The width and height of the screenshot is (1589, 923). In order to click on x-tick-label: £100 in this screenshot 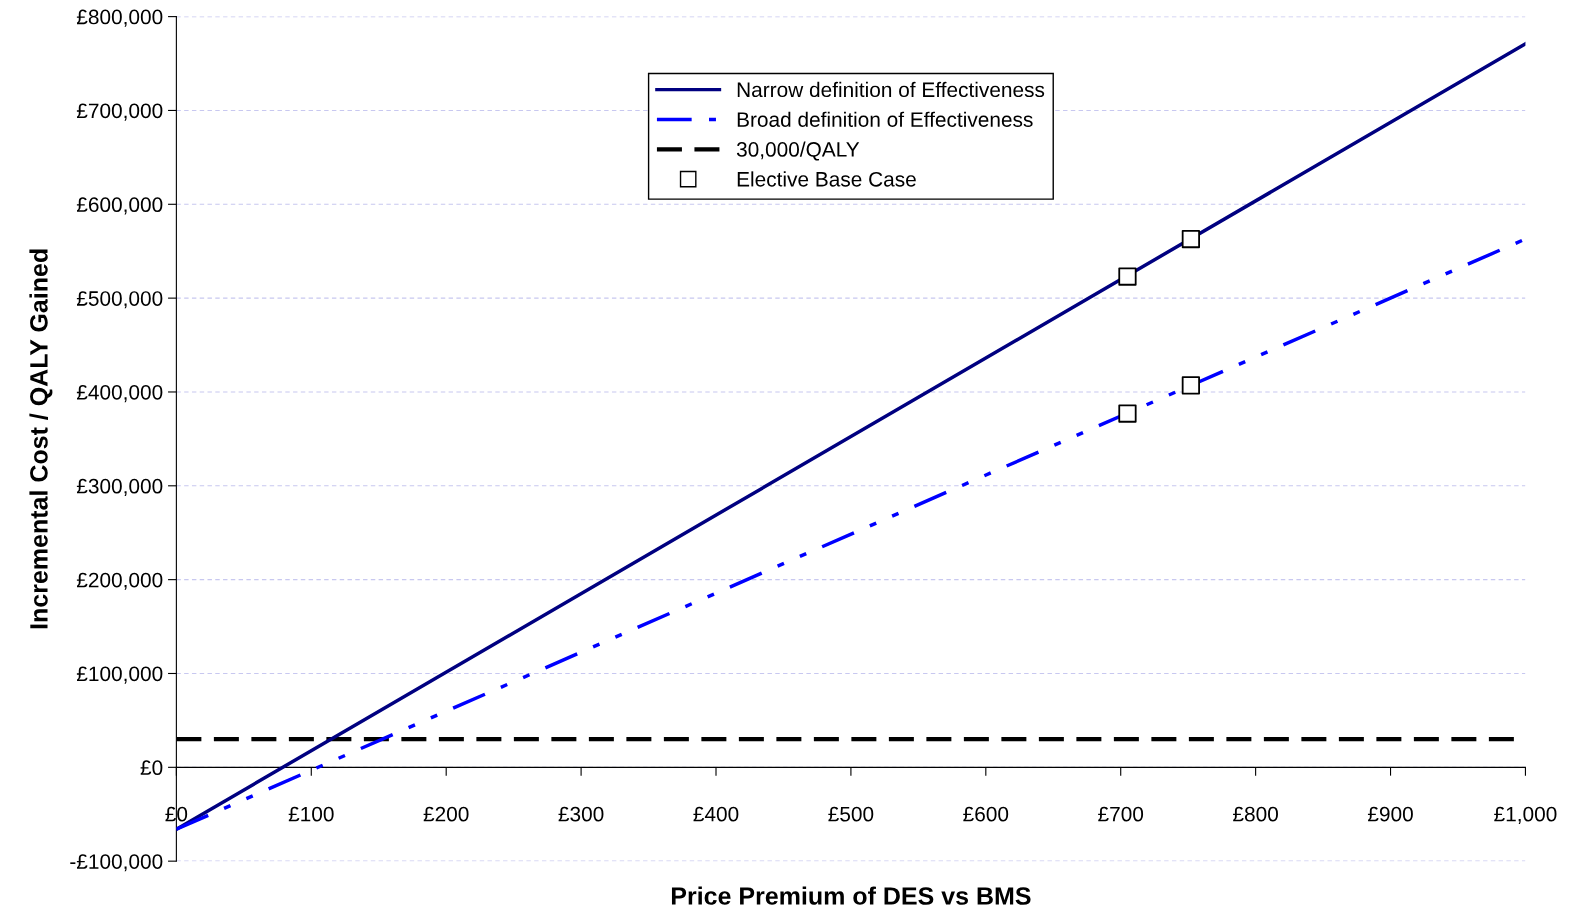, I will do `click(311, 814)`.